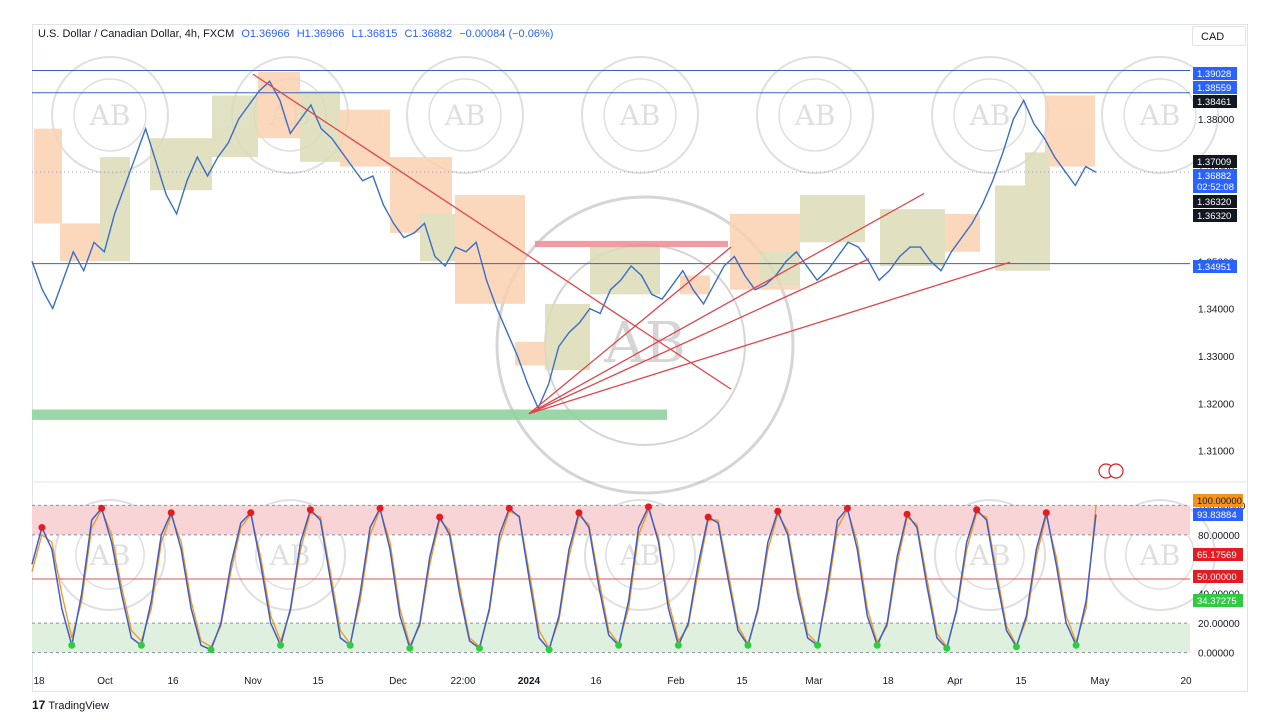 The width and height of the screenshot is (1280, 720). I want to click on price-axis-tick: 1.34000, so click(1216, 310).